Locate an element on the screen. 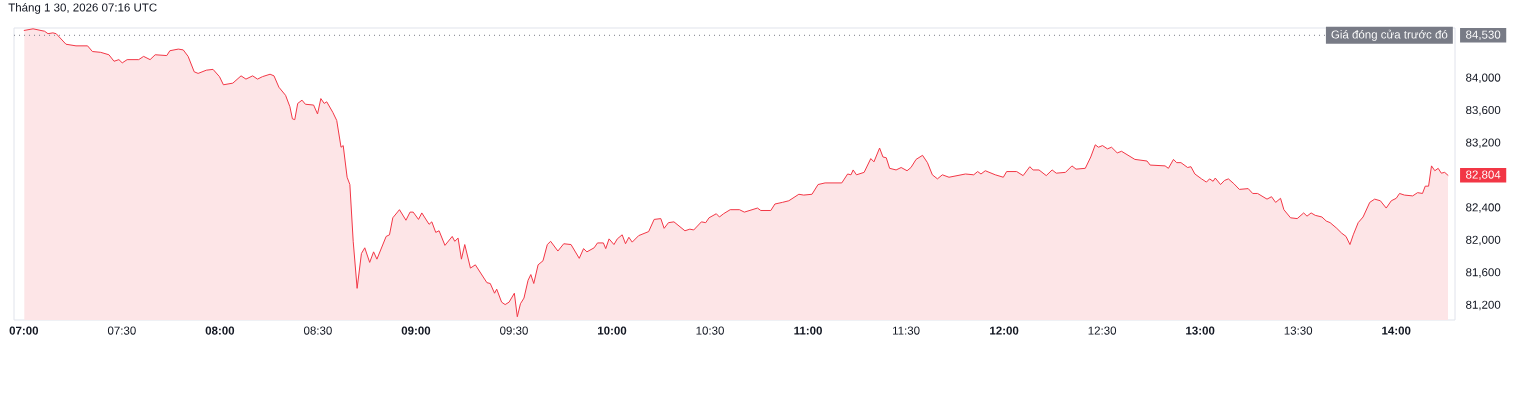 The height and width of the screenshot is (407, 1524). x-tick-label: 10:00 is located at coordinates (612, 330).